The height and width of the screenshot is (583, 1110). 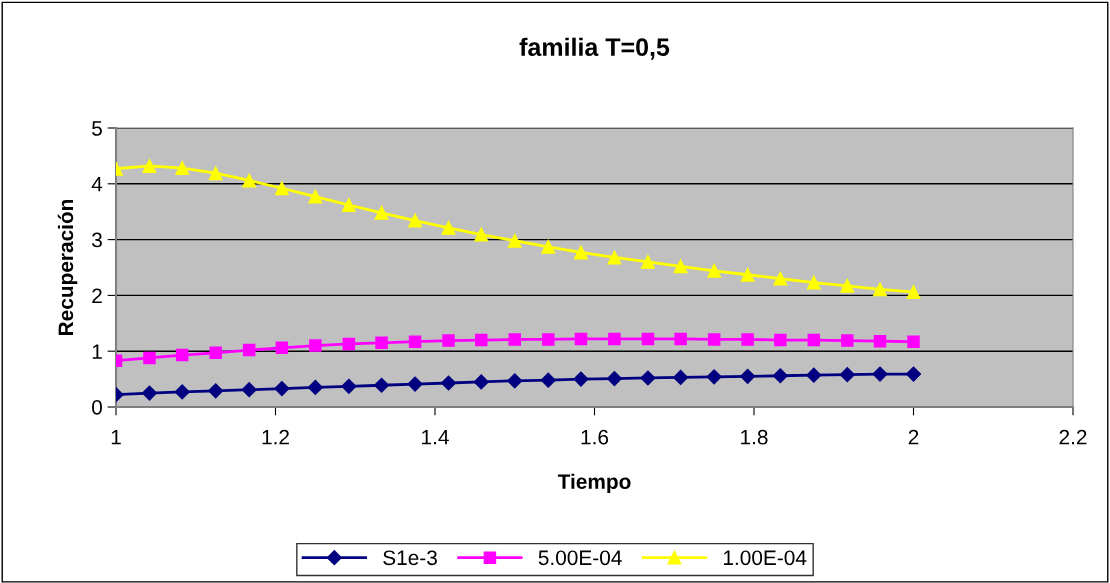 I want to click on x-tick-label: 1.2, so click(x=275, y=437).